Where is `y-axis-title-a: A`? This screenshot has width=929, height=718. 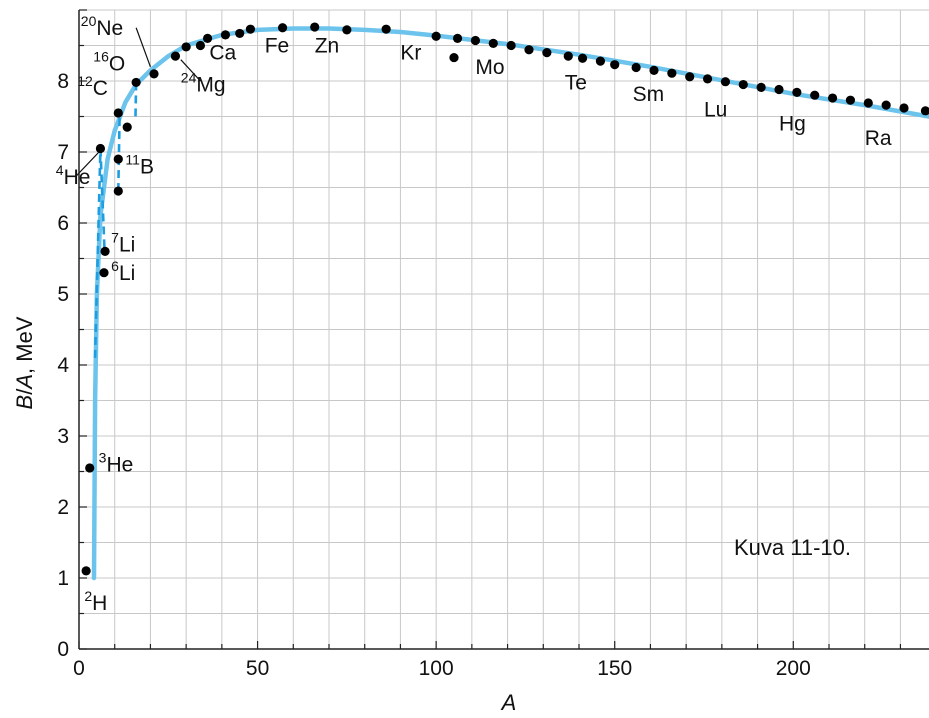 y-axis-title-a: A is located at coordinates (24, 382).